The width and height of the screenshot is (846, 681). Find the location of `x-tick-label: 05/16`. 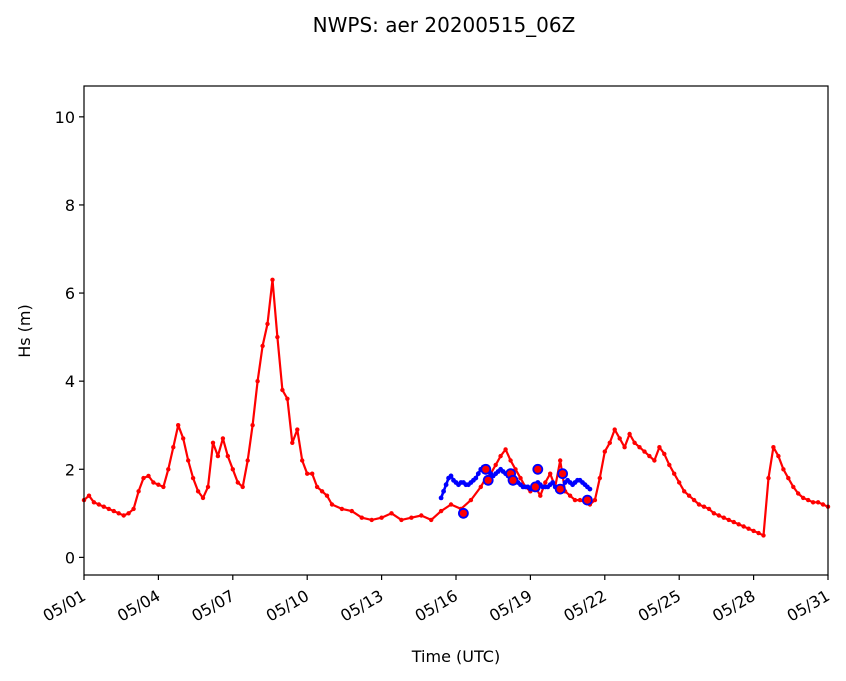

x-tick-label: 05/16 is located at coordinates (436, 606).